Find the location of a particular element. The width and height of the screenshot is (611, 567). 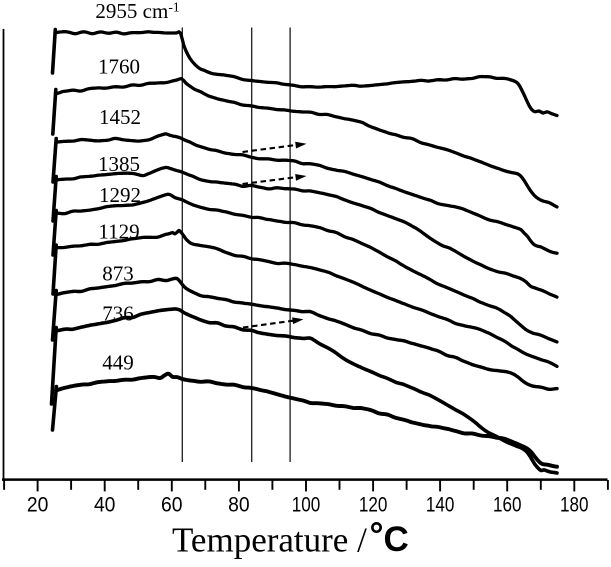

svg-text: 1385 is located at coordinates (119, 164).